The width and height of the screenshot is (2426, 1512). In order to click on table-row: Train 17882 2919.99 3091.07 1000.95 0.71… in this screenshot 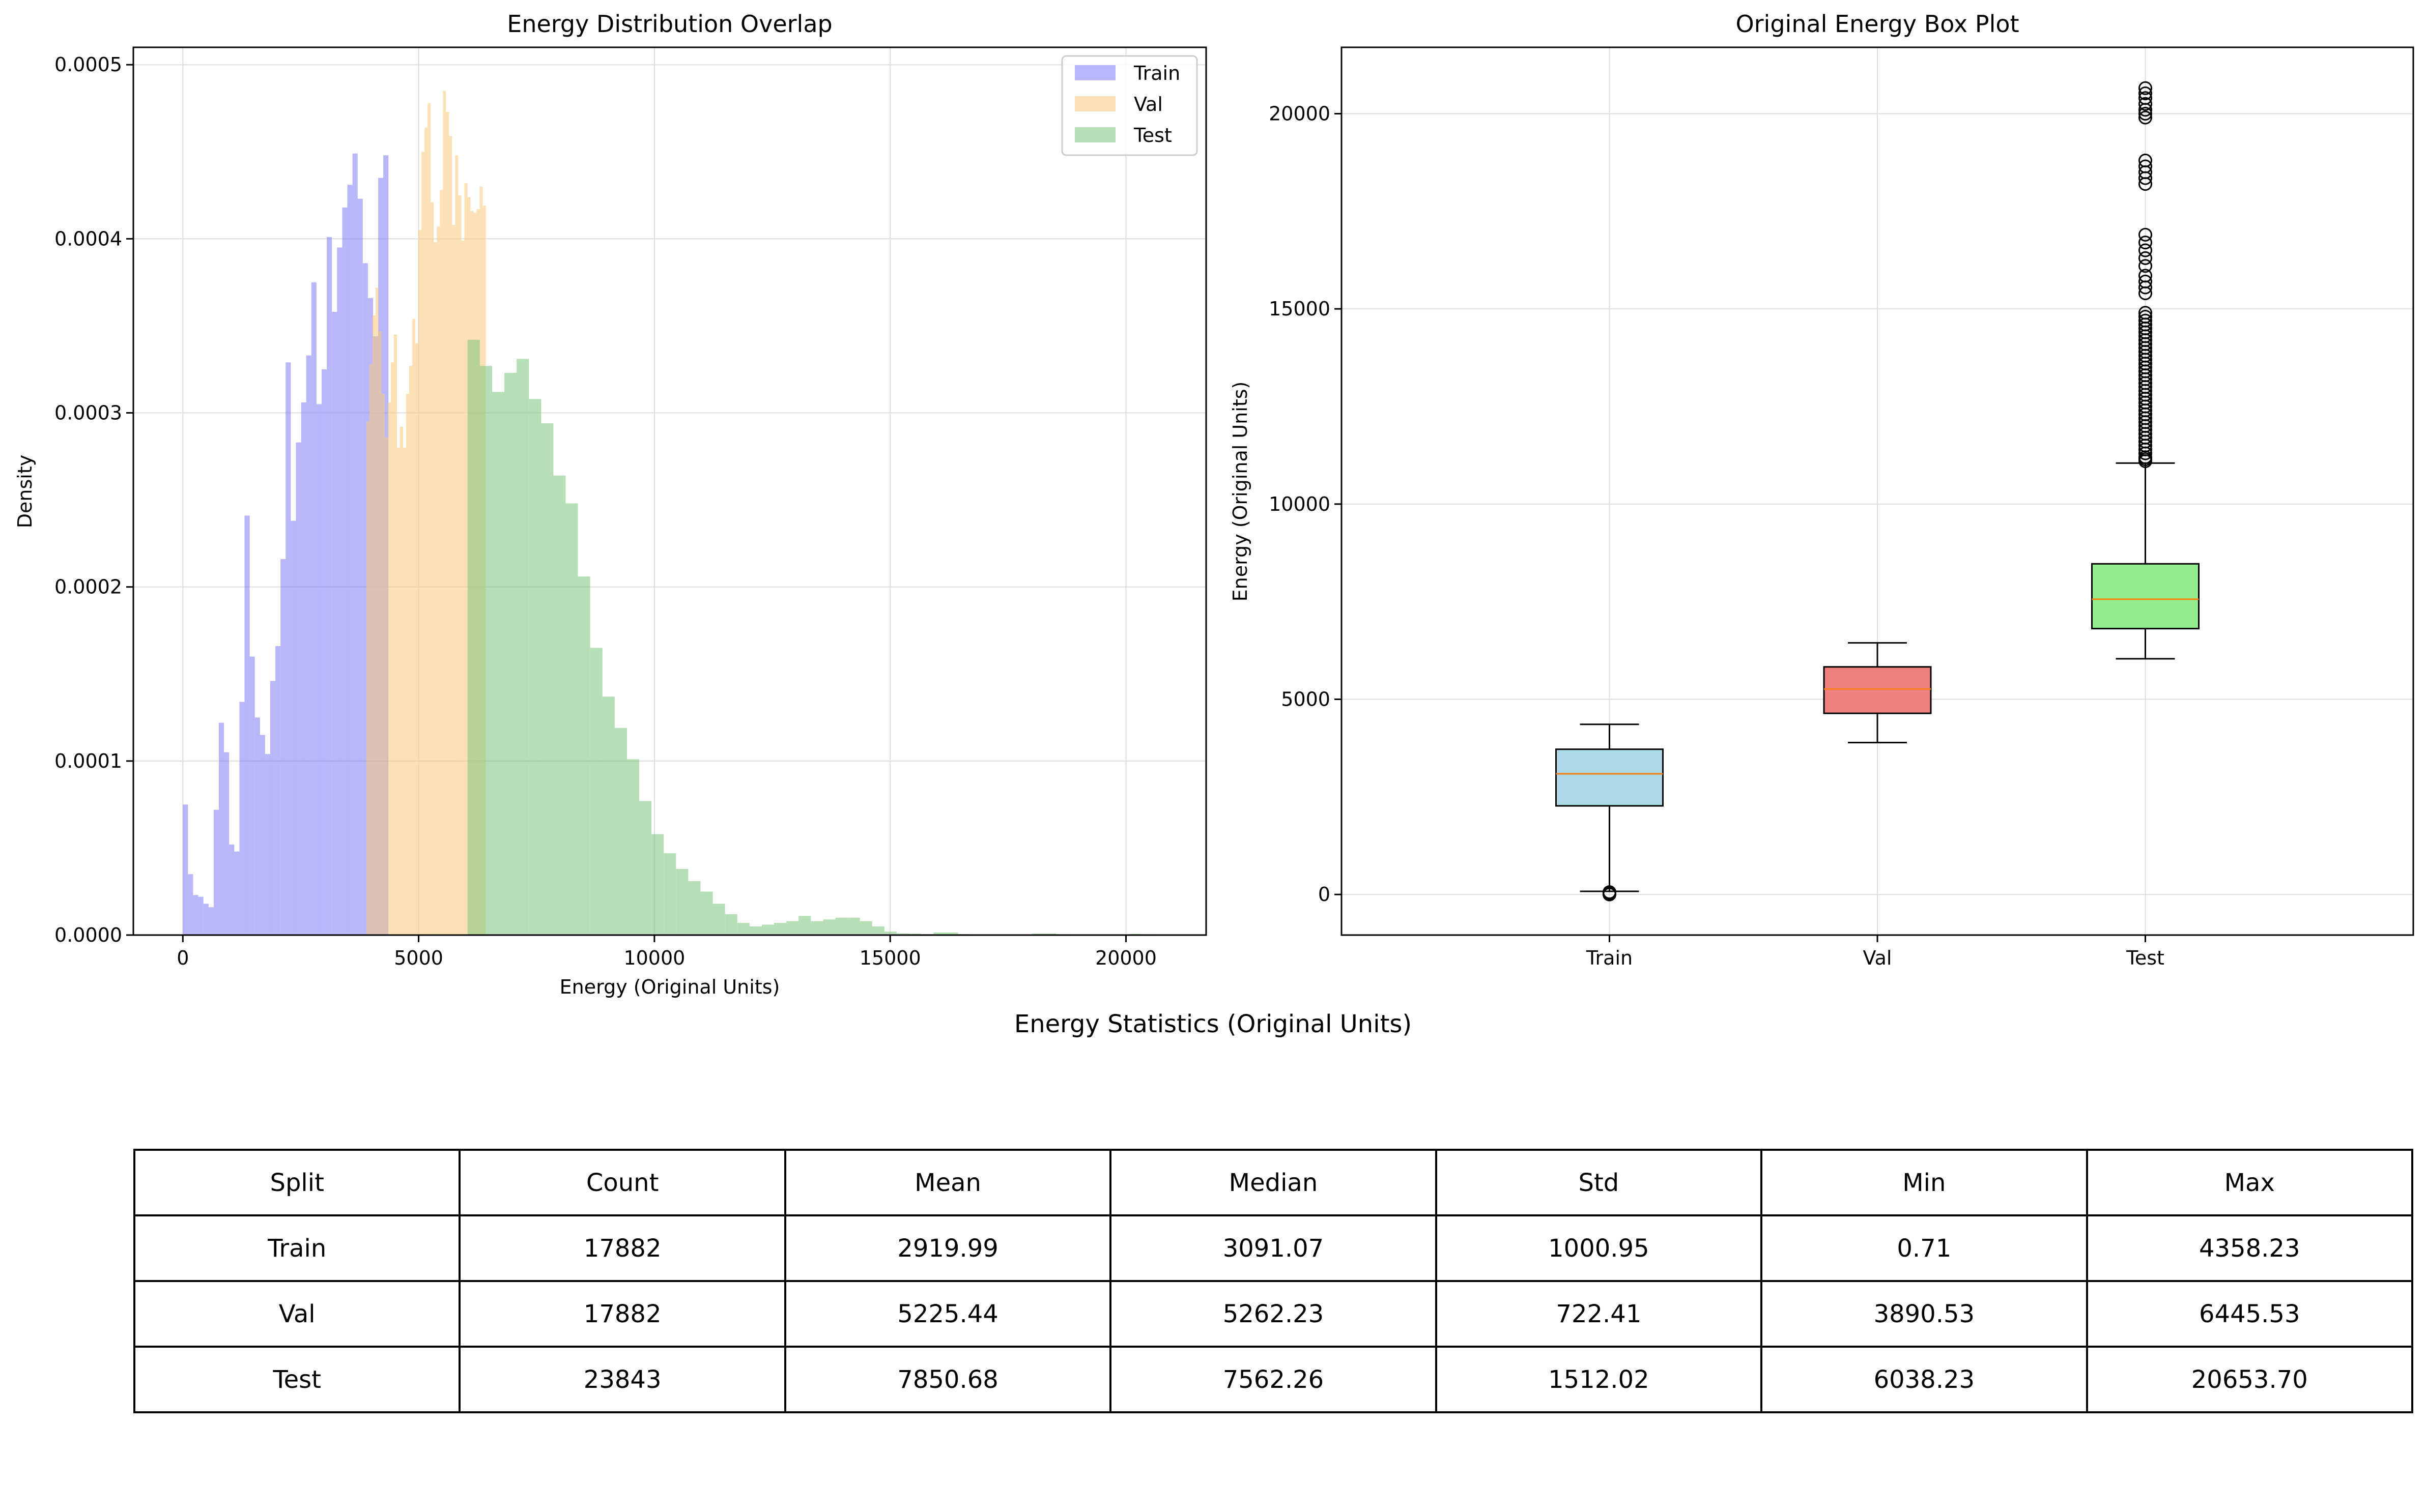, I will do `click(1273, 1248)`.